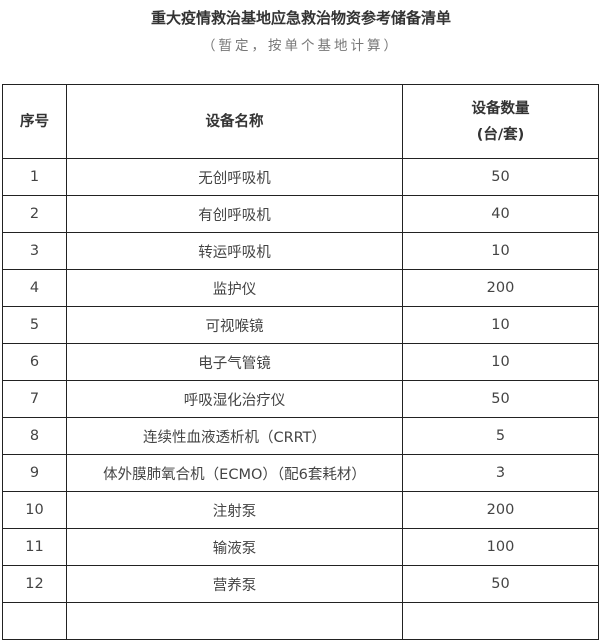 Image resolution: width=602 pixels, height=640 pixels. I want to click on cell-index: 5, so click(34, 325).